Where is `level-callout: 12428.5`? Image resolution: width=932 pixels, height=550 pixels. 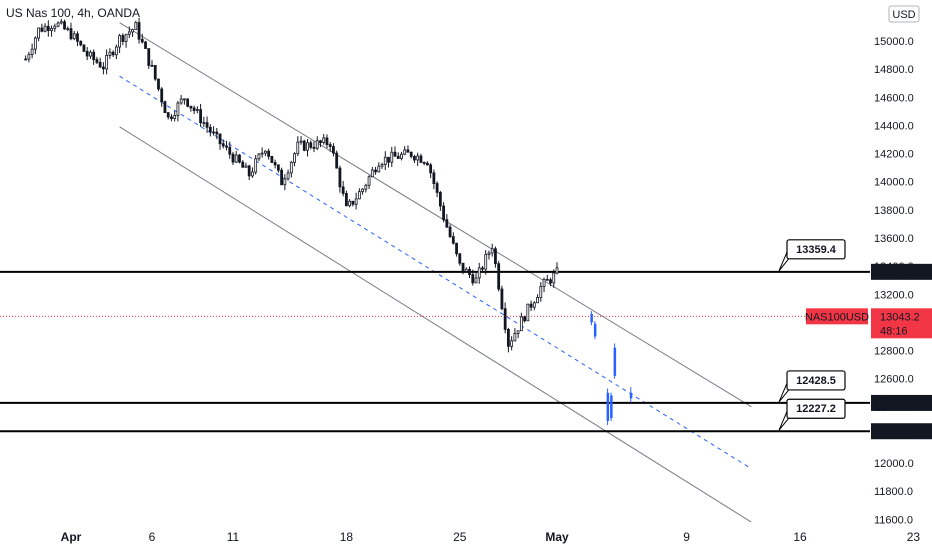 level-callout: 12428.5 is located at coordinates (812, 386).